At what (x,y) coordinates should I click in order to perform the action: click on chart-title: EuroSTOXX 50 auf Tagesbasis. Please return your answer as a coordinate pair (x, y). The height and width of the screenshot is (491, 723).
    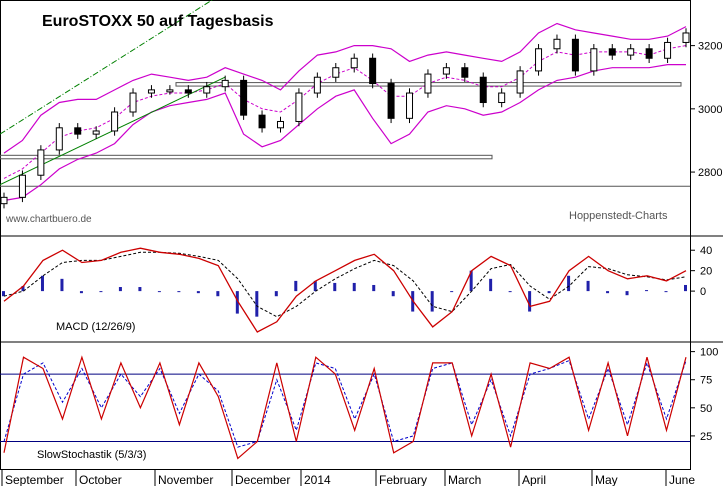
    Looking at the image, I should click on (158, 21).